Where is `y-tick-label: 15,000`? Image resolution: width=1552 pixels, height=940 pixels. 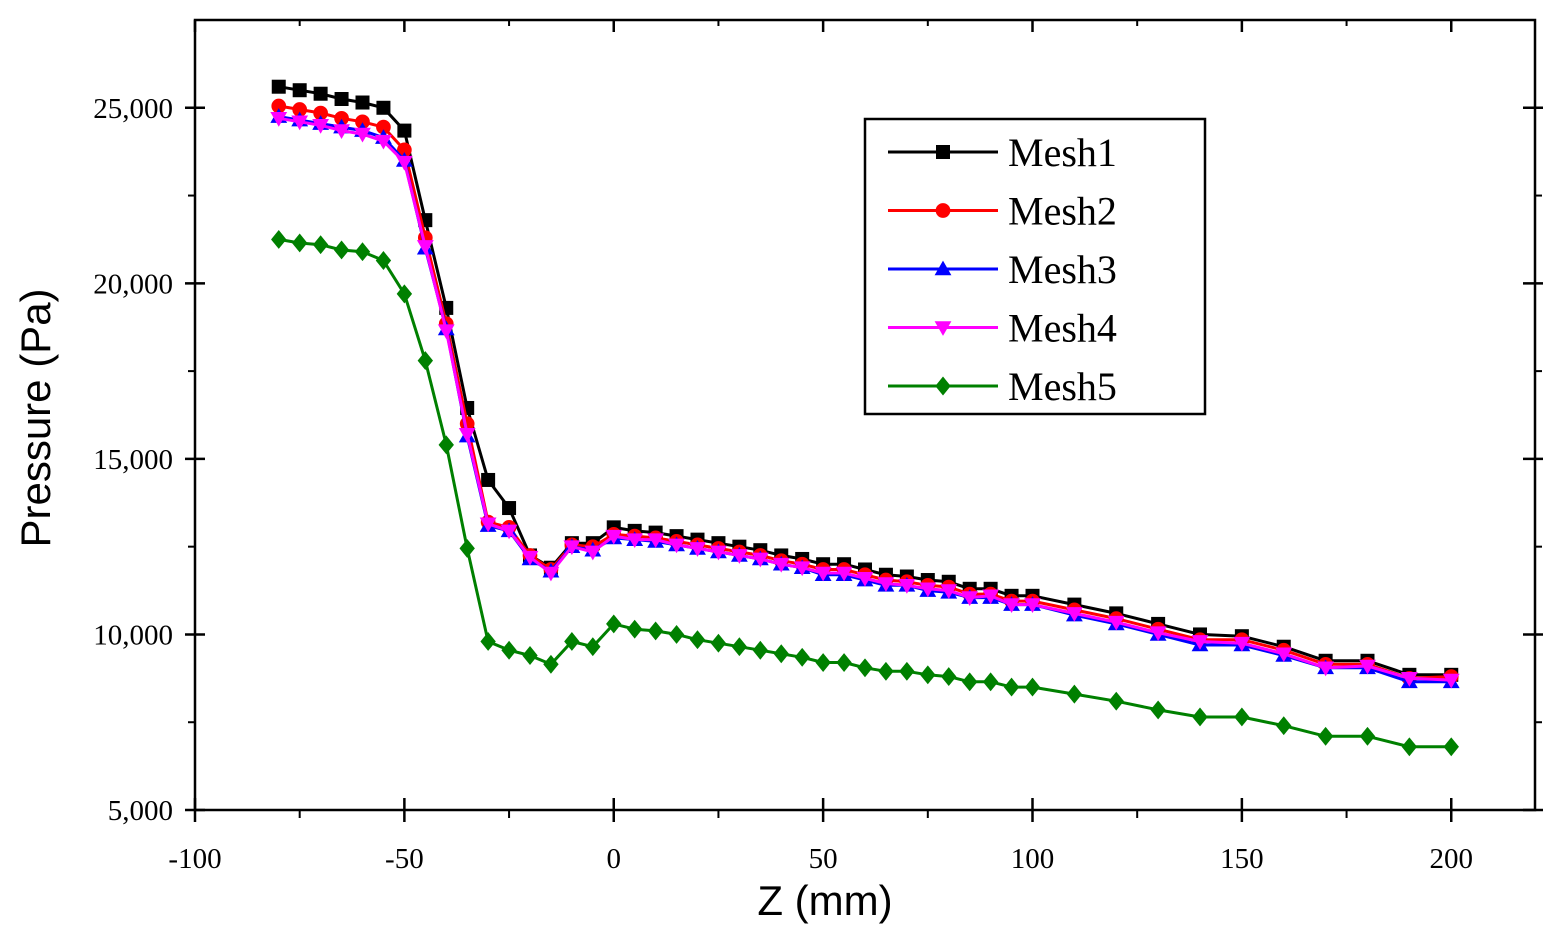
y-tick-label: 15,000 is located at coordinates (133, 460).